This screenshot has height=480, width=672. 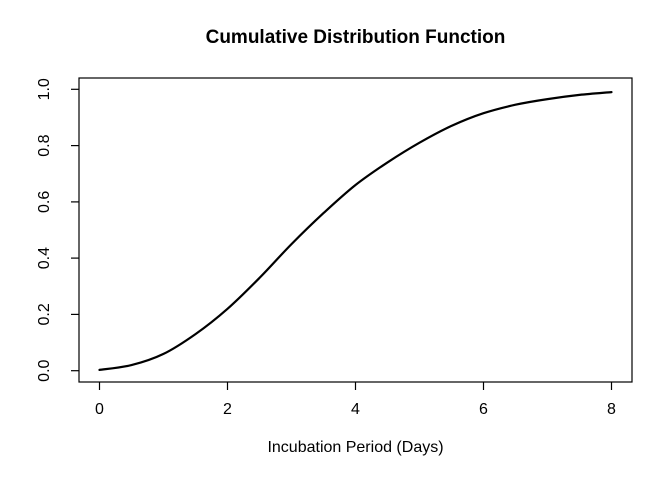 I want to click on x-axis-label: Incubation Period (Days), so click(x=355, y=447).